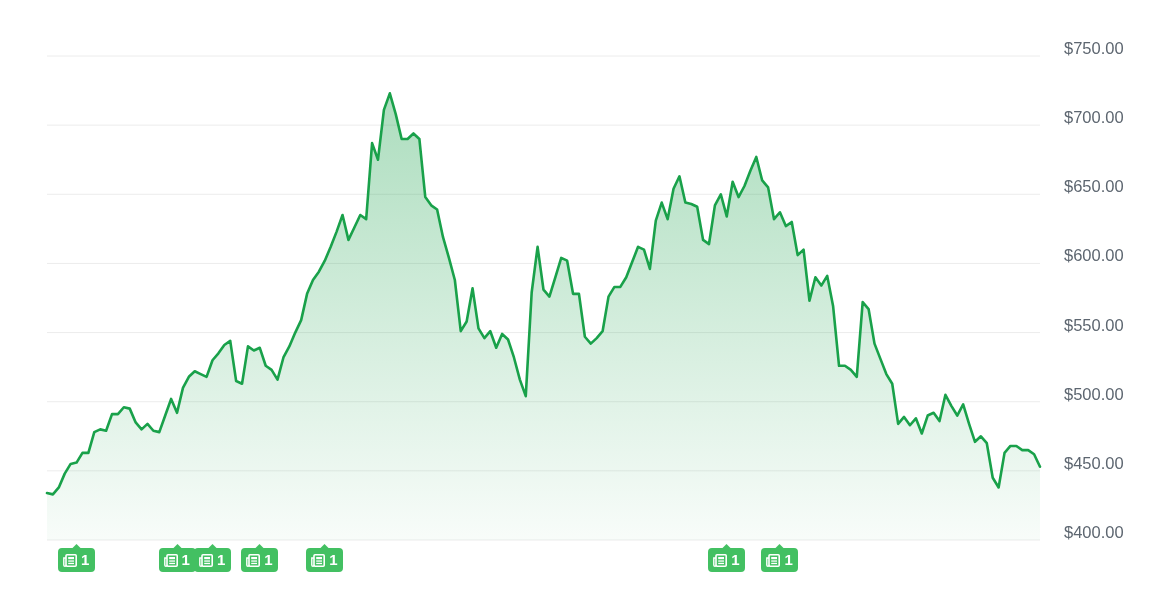  Describe the element at coordinates (1094, 324) in the screenshot. I see `y-tick-label: $550.00` at that location.